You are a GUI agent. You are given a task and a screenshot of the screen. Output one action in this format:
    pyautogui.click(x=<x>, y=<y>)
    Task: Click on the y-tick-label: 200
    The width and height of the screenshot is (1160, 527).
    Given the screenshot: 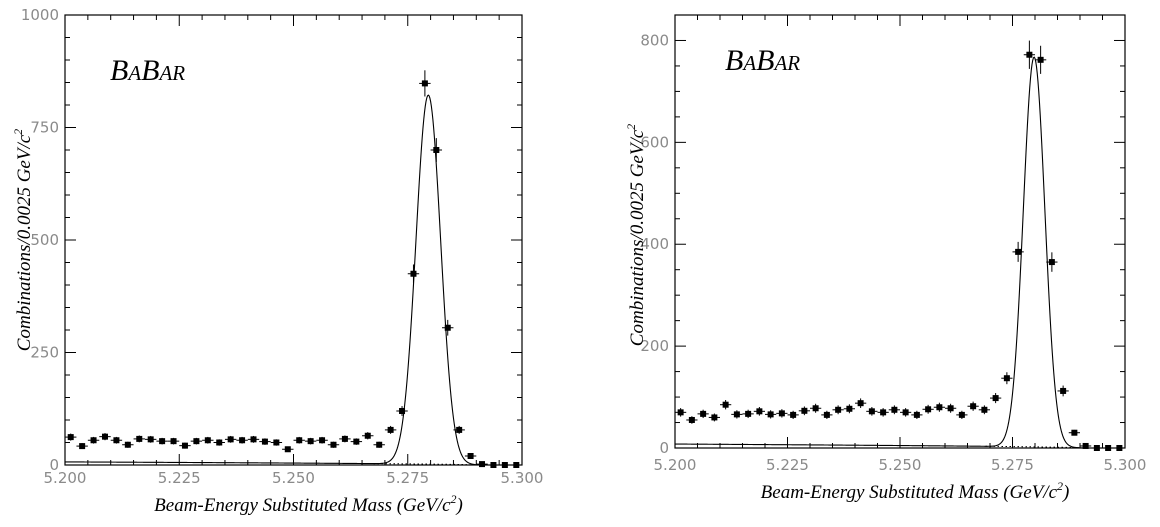 What is the action you would take?
    pyautogui.click(x=654, y=346)
    